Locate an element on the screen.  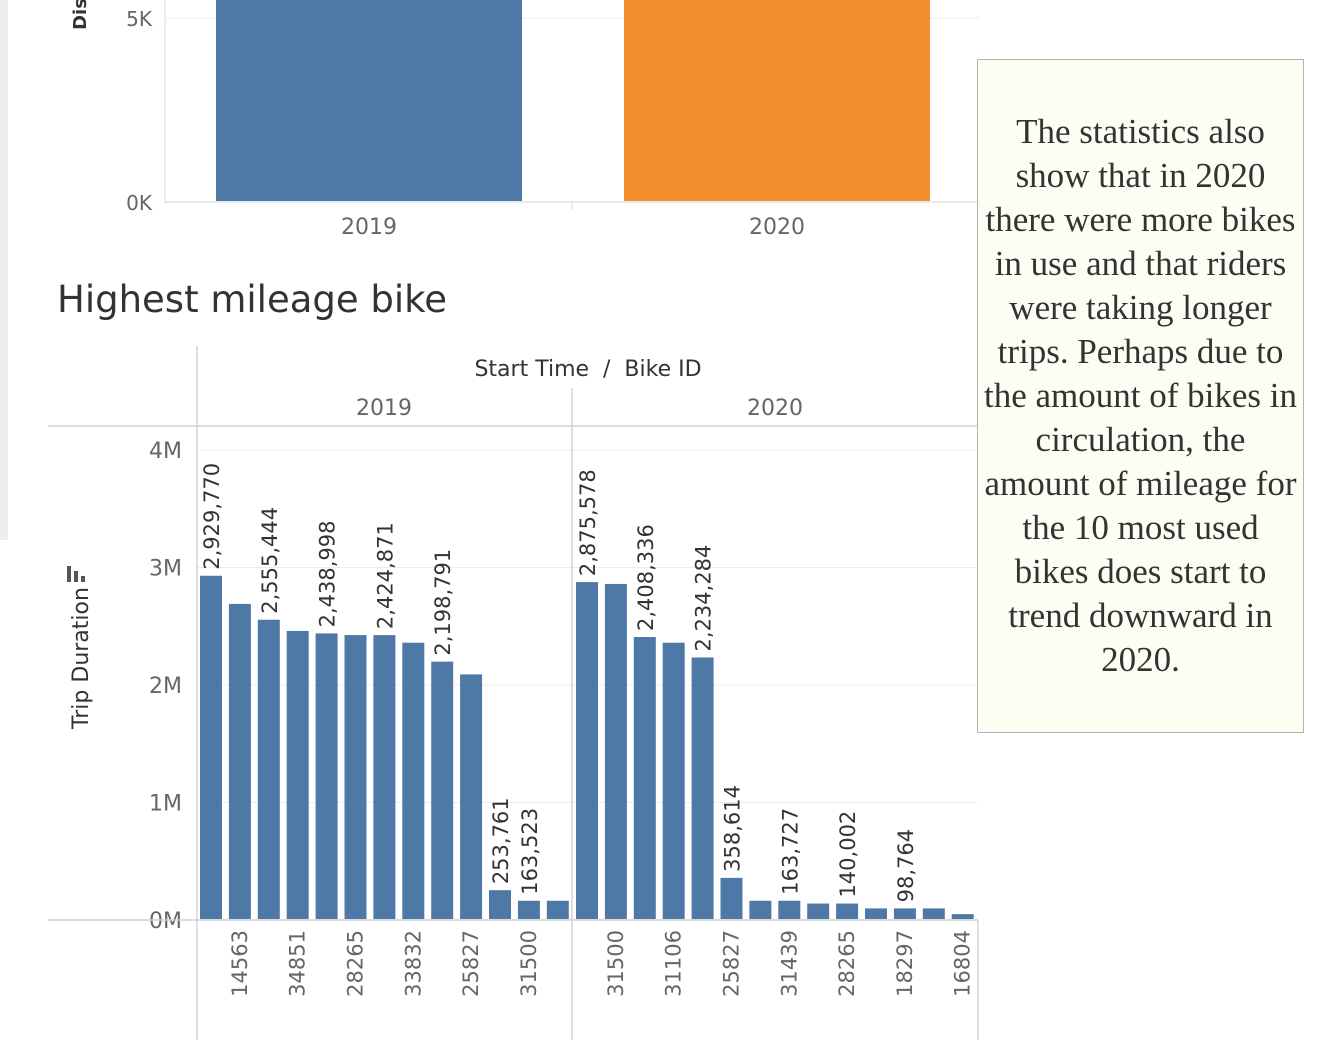
data-label: 2,438,998 is located at coordinates (328, 574).